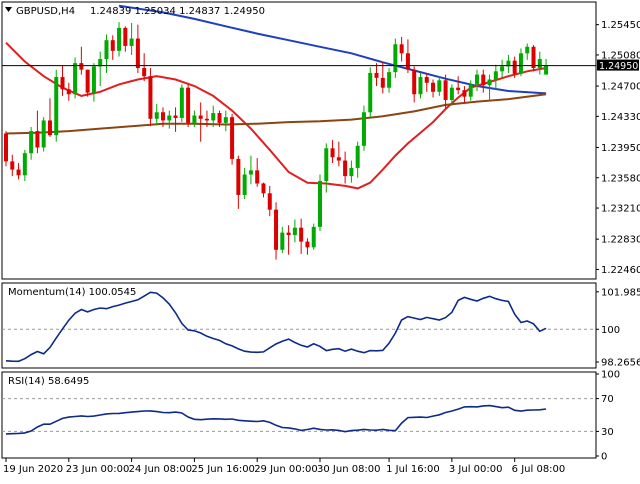 This screenshot has width=640, height=484. I want to click on rsi-axis-label: 0, so click(604, 457).